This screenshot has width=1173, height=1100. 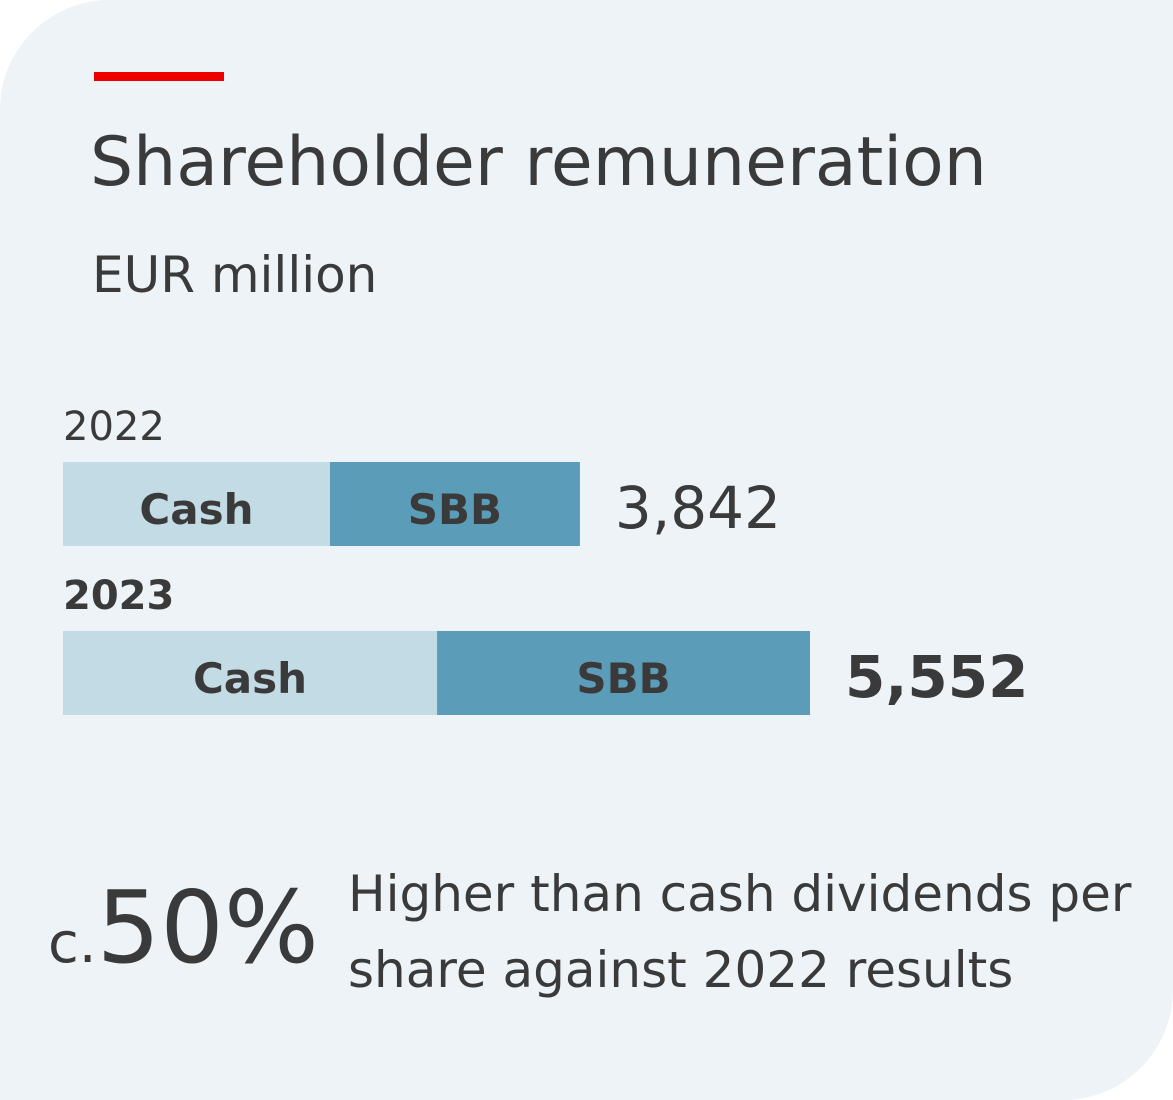 I want to click on chart-title: Shareholder remuneration, so click(x=538, y=162).